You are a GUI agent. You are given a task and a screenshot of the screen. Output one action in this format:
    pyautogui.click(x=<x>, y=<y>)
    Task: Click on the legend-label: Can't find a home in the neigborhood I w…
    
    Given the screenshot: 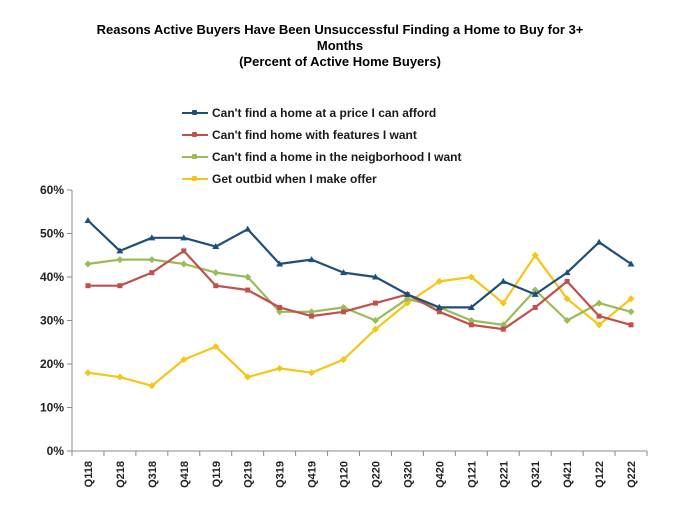 What is the action you would take?
    pyautogui.click(x=337, y=157)
    